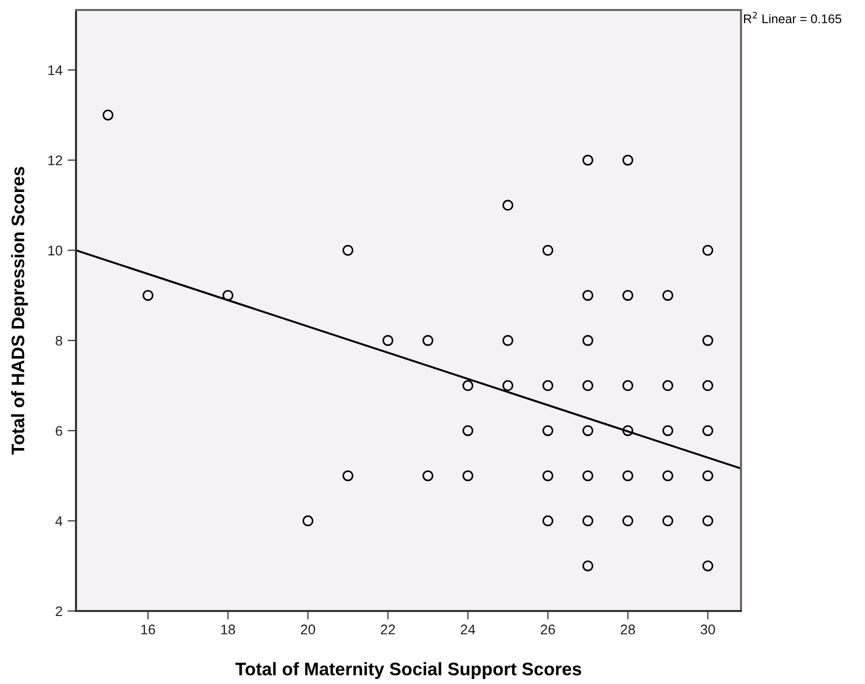  I want to click on x-tick-label: 20, so click(308, 629).